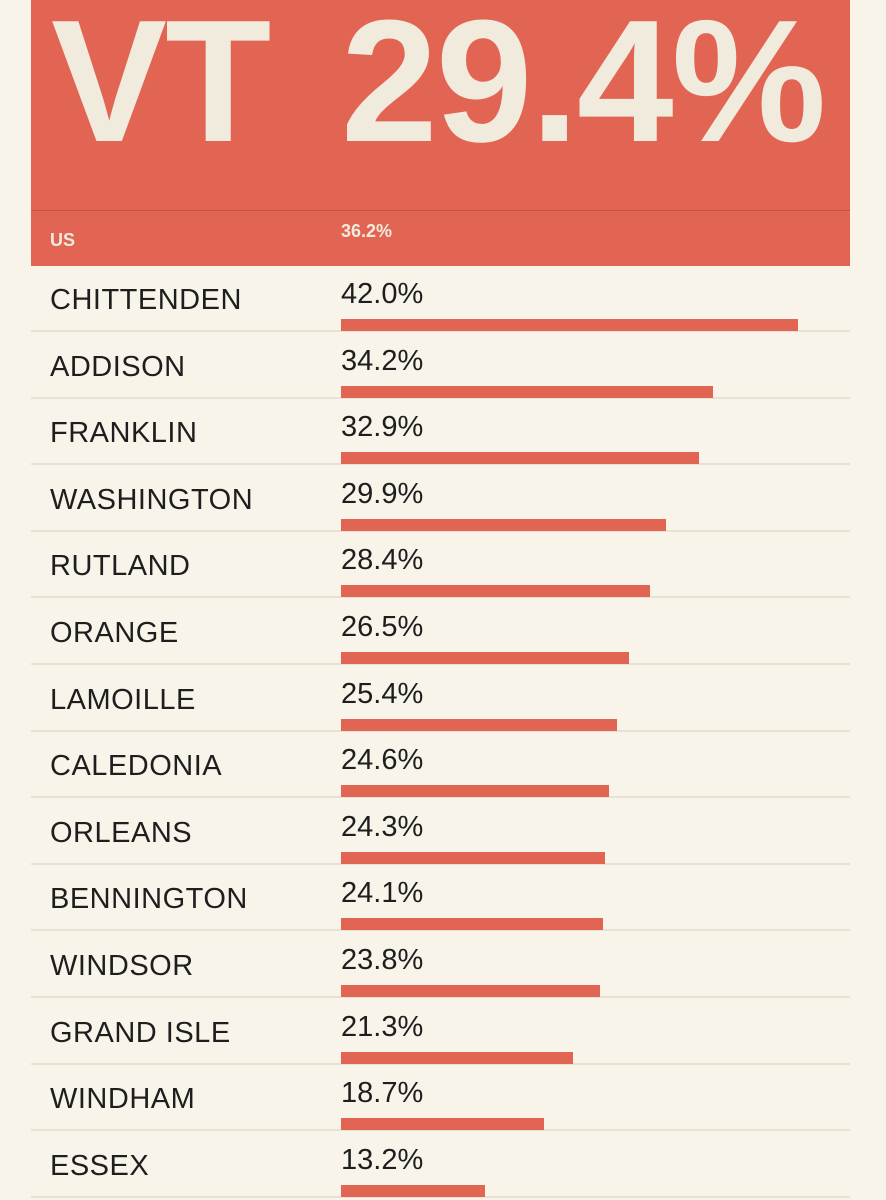 The height and width of the screenshot is (1200, 886). What do you see at coordinates (440, 632) in the screenshot?
I see `county-row: ORANGE 26.5%` at bounding box center [440, 632].